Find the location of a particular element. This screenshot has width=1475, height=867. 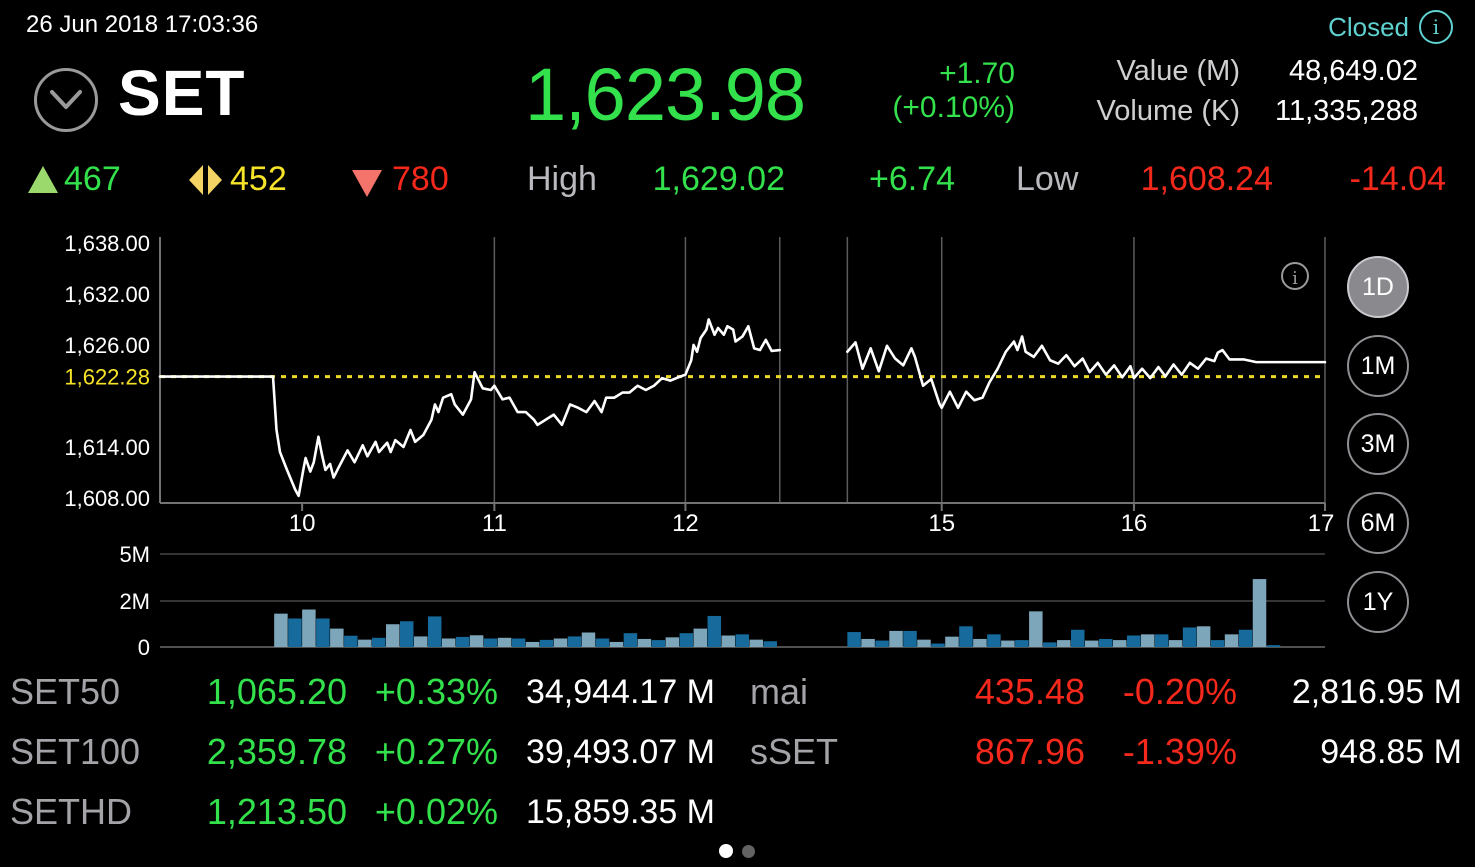

index-change-pct: -0.20% is located at coordinates (1179, 691).